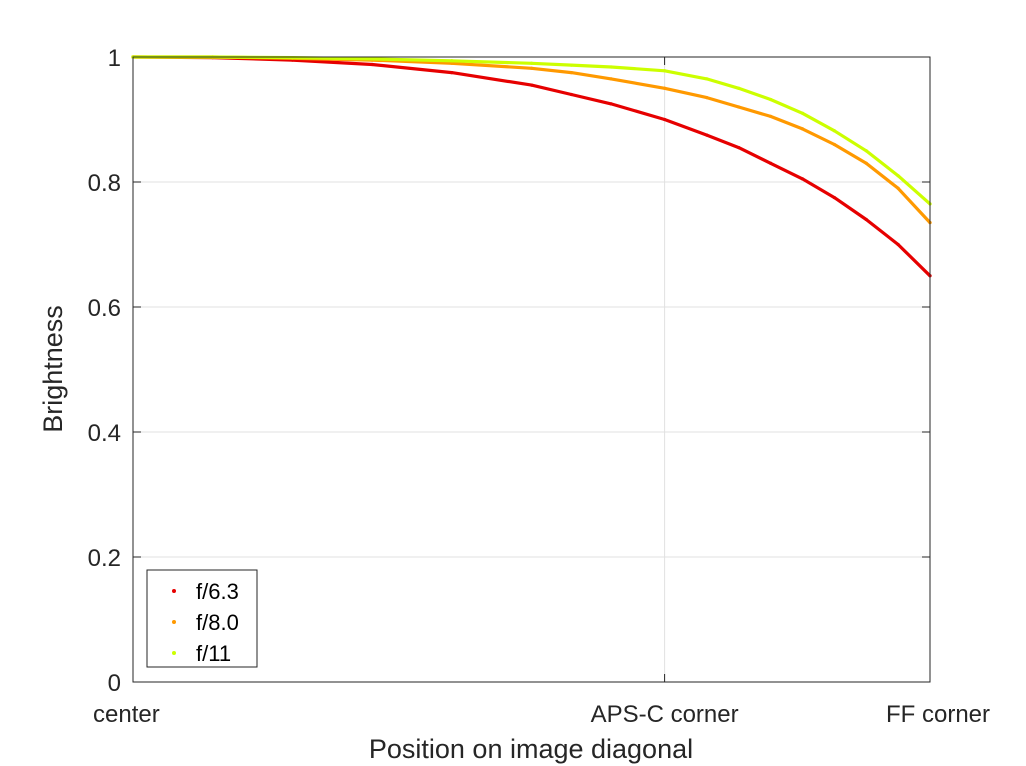 The height and width of the screenshot is (766, 1026). I want to click on y-tick-label: 0.2, so click(104, 558).